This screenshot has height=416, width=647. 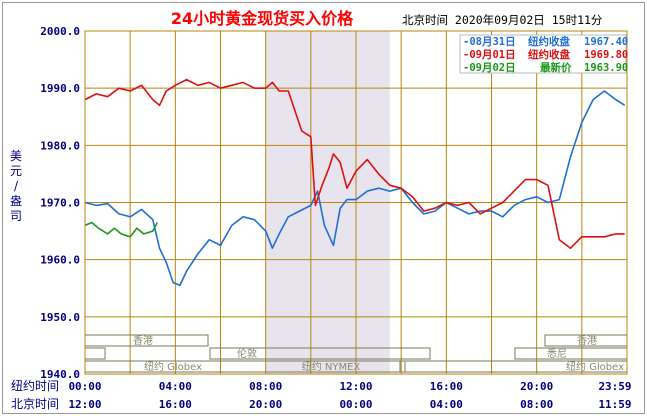 What do you see at coordinates (60, 317) in the screenshot?
I see `y-tick-label: 1950.0` at bounding box center [60, 317].